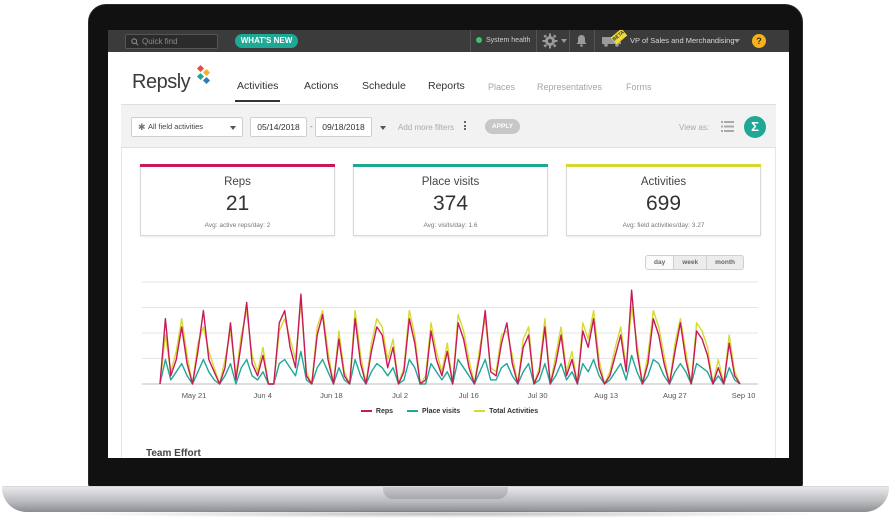  Describe the element at coordinates (450, 182) in the screenshot. I see `card-label: Place visits` at that location.